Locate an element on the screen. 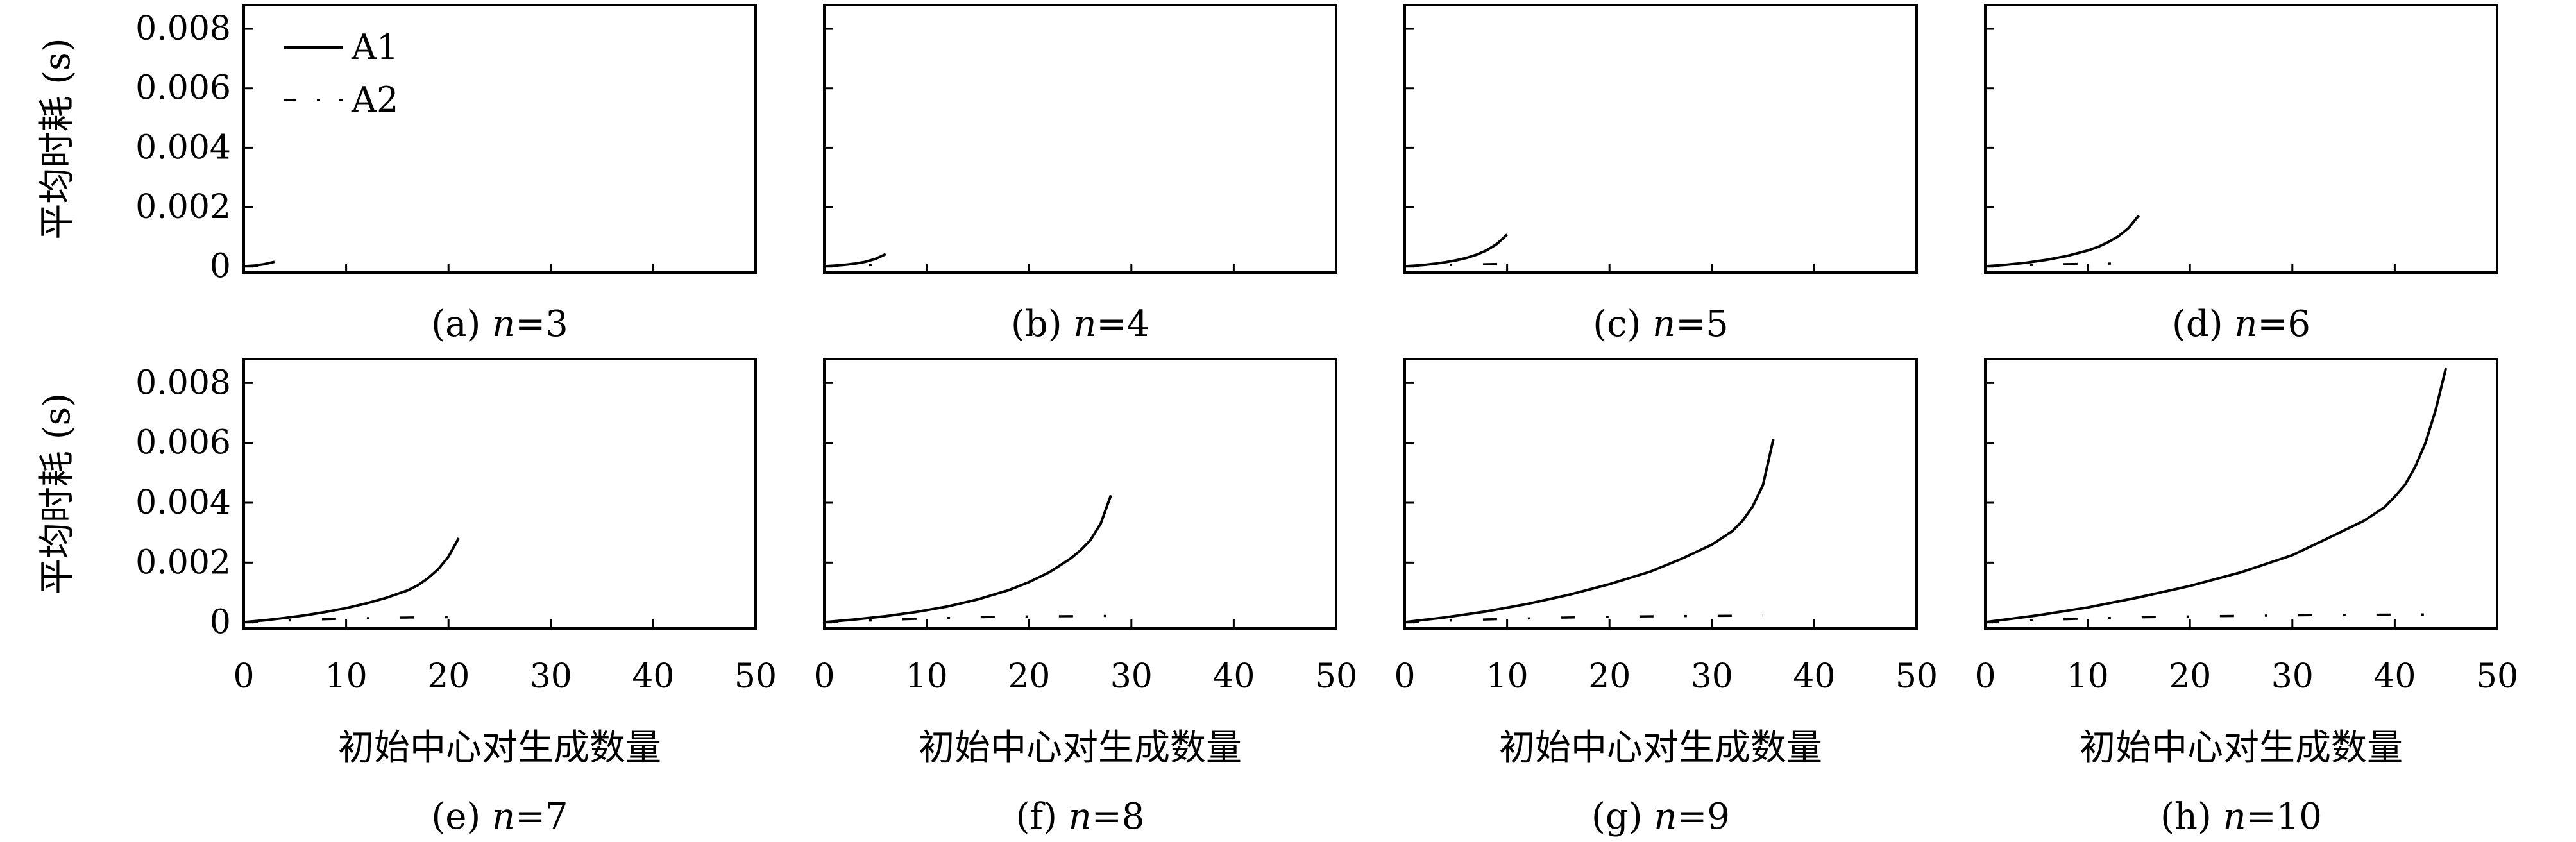 Image resolution: width=2576 pixels, height=842 pixels. caption-prefix: (a) is located at coordinates (461, 324).